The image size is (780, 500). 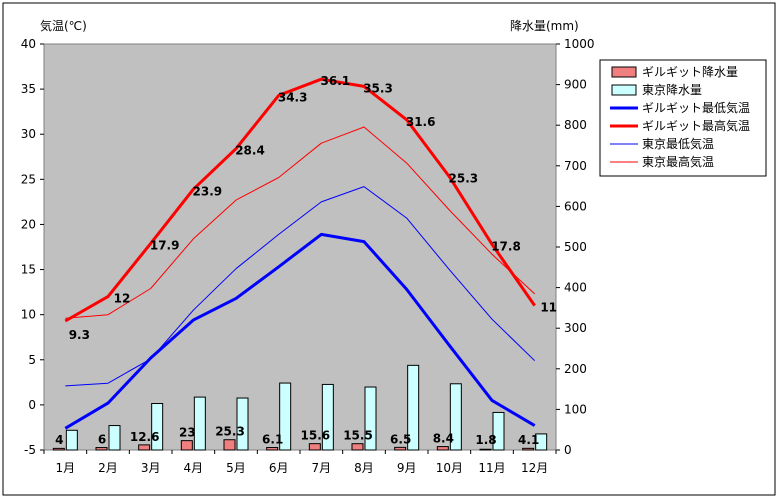 What do you see at coordinates (364, 468) in the screenshot?
I see `x-tick-label: 8月` at bounding box center [364, 468].